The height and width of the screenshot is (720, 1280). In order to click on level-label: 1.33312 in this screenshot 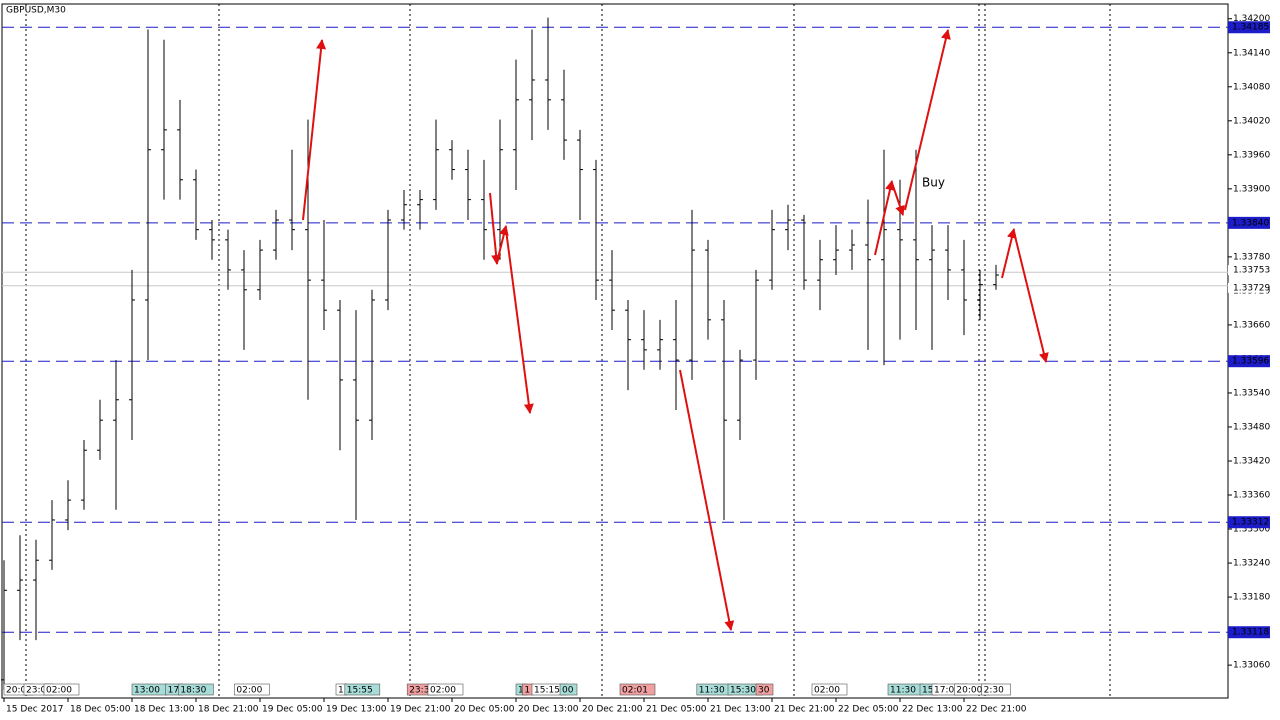, I will do `click(1250, 523)`.